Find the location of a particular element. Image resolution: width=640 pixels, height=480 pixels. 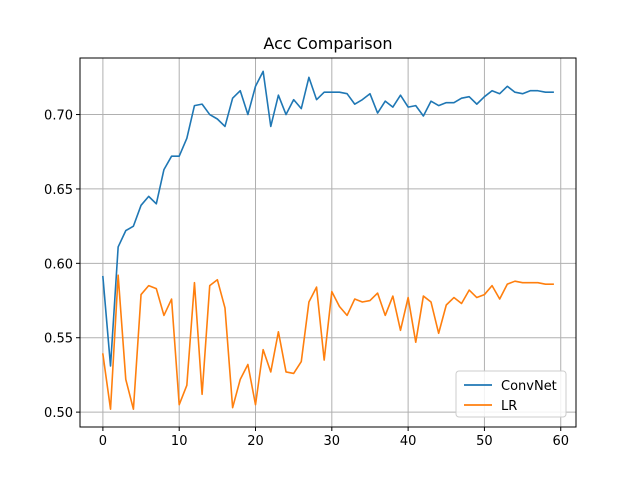

x-tick-label: 20 is located at coordinates (255, 441).